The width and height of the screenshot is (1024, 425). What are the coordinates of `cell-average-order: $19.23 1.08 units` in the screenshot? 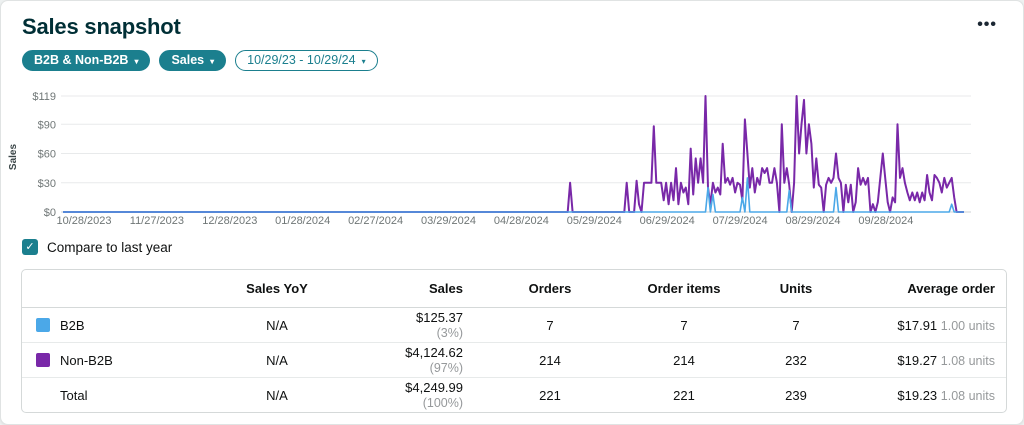 It's located at (946, 395).